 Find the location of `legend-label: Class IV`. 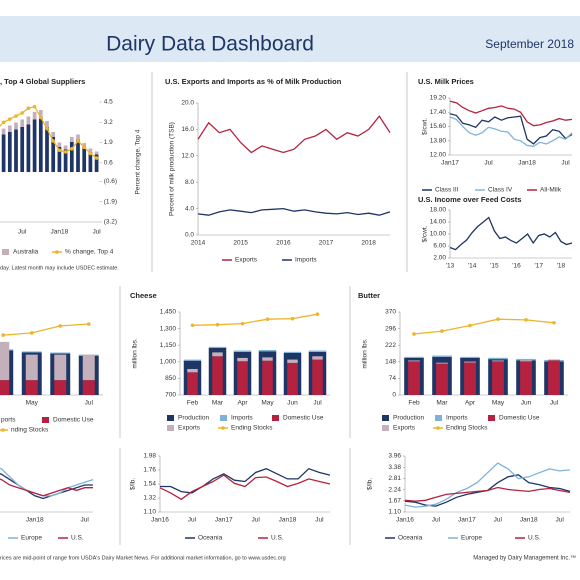

legend-label: Class IV is located at coordinates (500, 190).